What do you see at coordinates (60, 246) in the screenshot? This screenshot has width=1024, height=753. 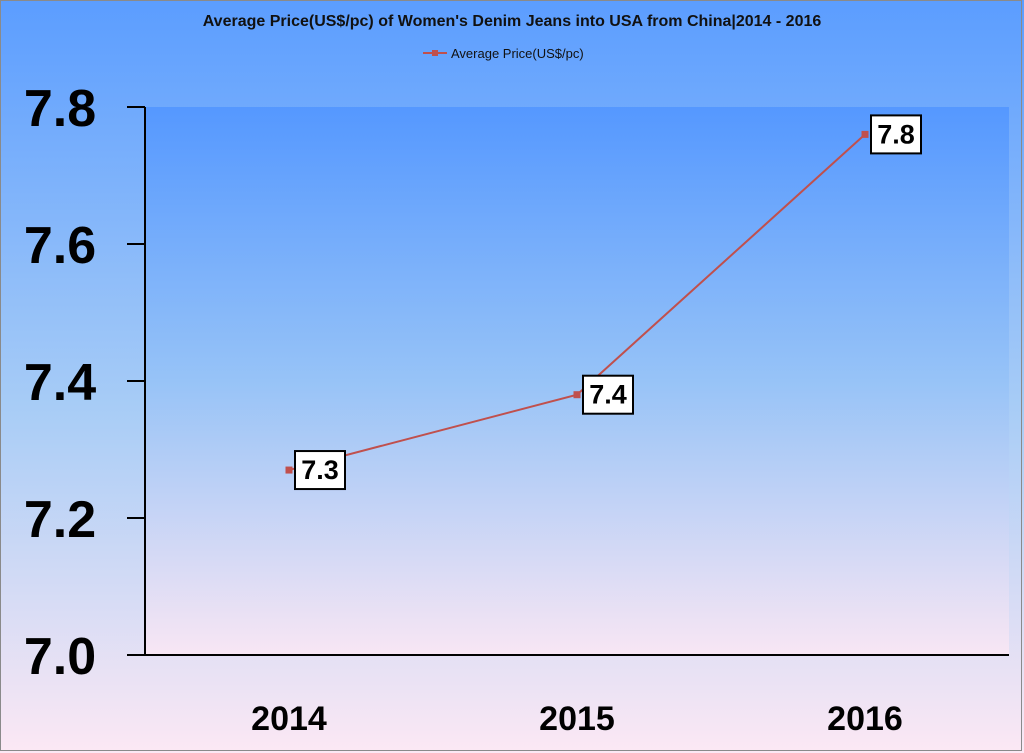 I see `y-tick-label: 7.6` at bounding box center [60, 246].